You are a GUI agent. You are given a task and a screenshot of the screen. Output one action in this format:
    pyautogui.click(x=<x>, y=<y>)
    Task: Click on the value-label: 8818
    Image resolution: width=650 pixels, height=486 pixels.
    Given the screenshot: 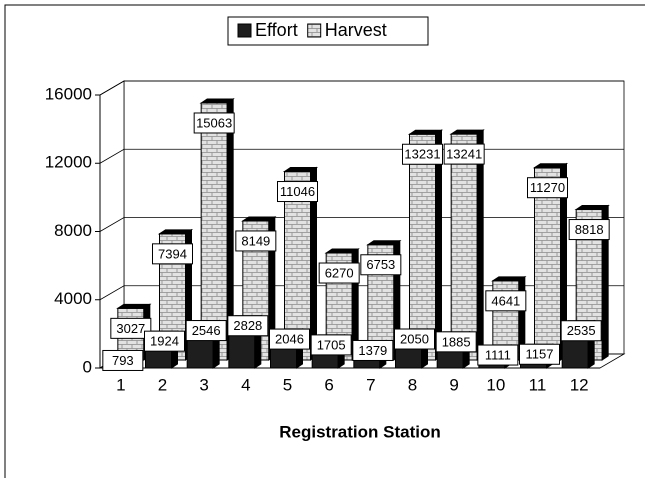 What is the action you would take?
    pyautogui.click(x=589, y=229)
    